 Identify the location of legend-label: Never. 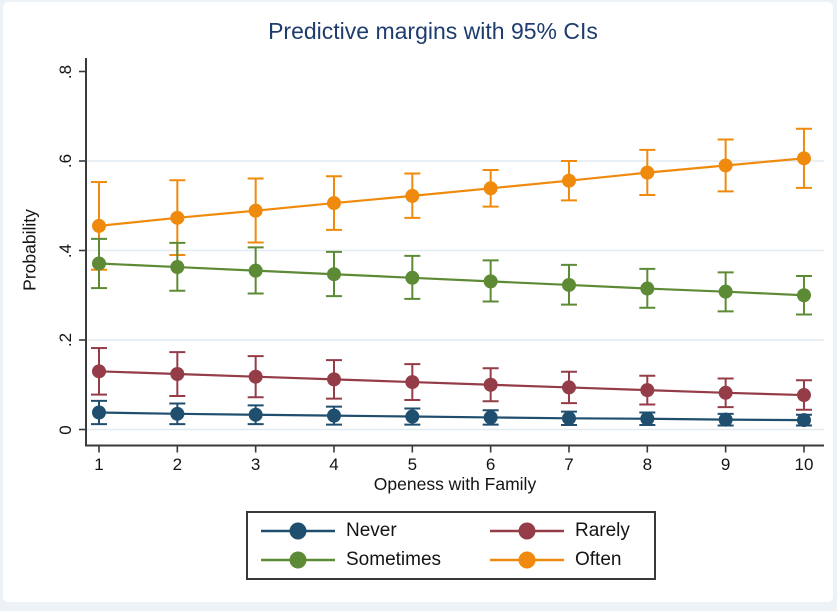
(371, 530).